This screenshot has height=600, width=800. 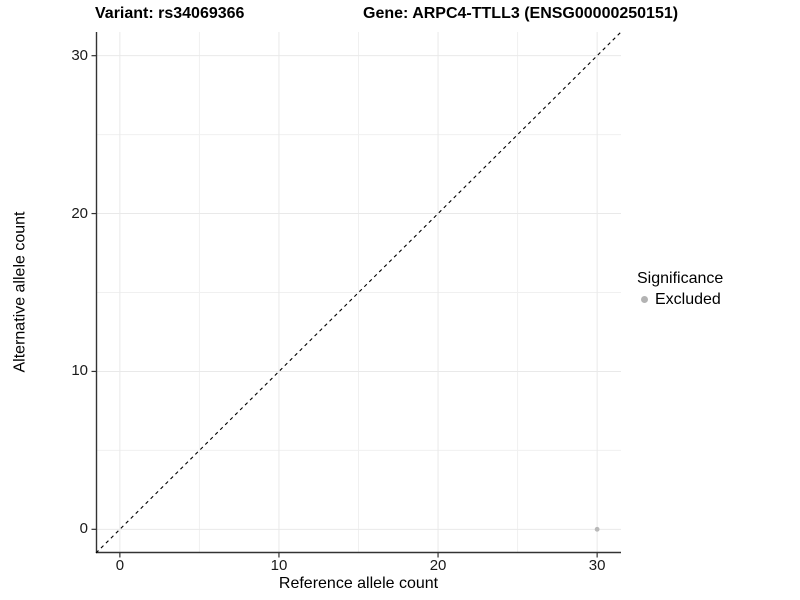 I want to click on y-tick-label: 20, so click(x=79, y=213).